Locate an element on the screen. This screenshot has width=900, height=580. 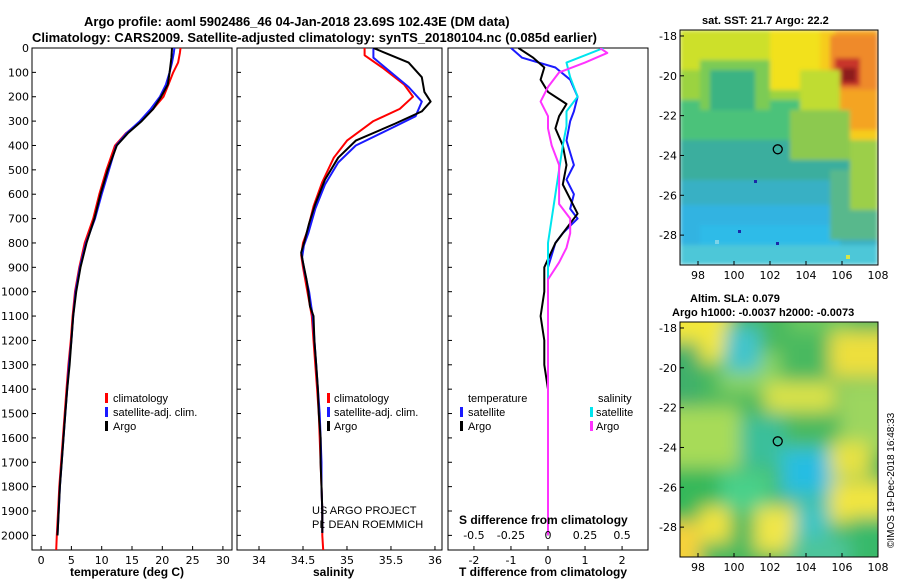
series-line-salinity-satellite is located at coordinates (575, 292).